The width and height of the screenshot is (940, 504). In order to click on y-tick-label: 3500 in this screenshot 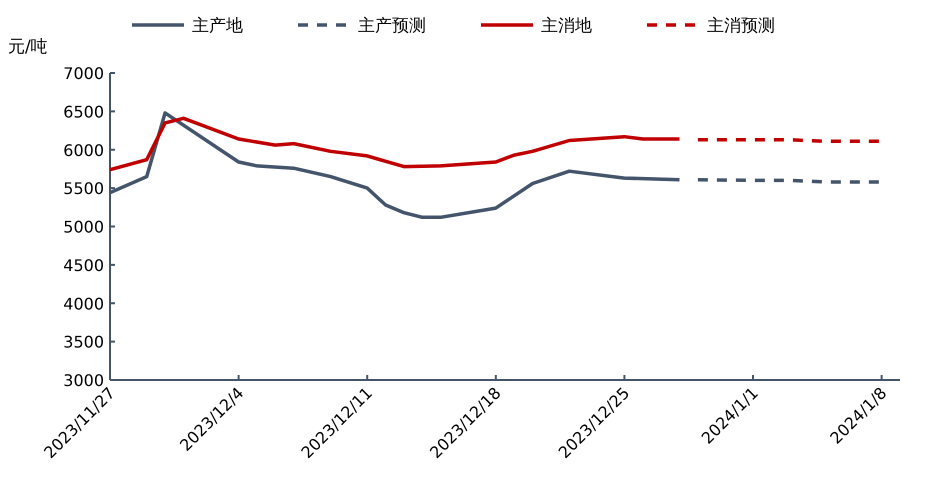, I will do `click(83, 342)`.